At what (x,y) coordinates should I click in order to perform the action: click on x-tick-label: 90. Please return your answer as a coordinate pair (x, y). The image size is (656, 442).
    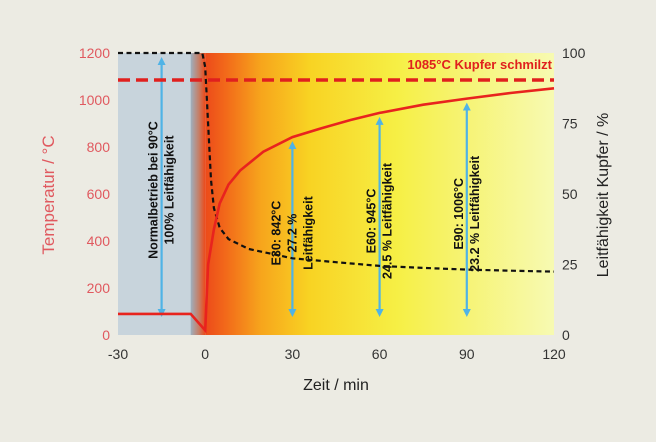
    Looking at the image, I should click on (467, 354).